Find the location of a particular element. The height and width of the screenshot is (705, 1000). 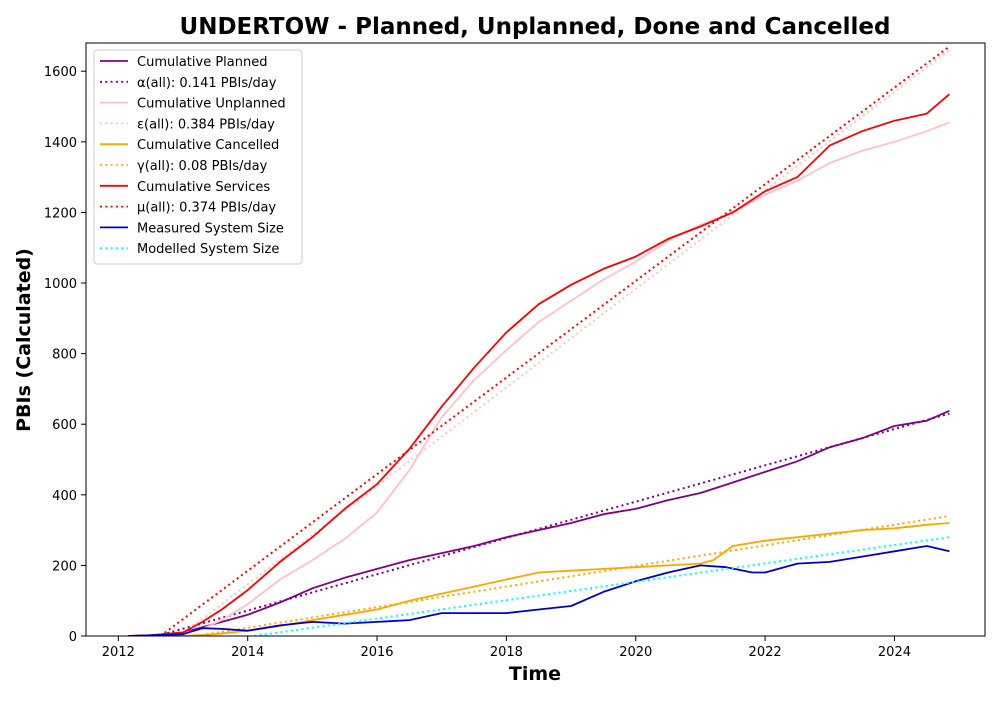

legend-label: γ(all): 0.08 PBIs/day is located at coordinates (202, 166).